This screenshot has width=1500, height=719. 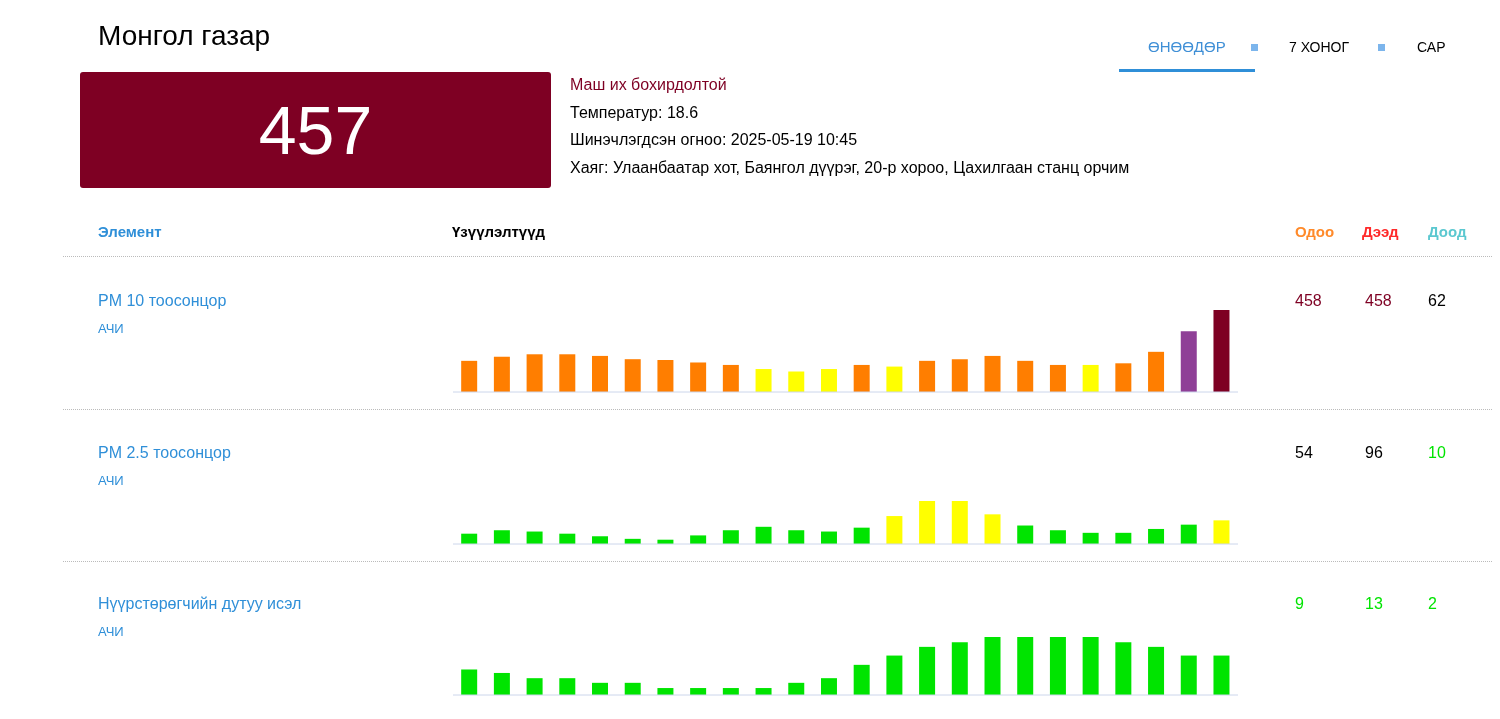 What do you see at coordinates (184, 36) in the screenshot?
I see `text: Монгол газар` at bounding box center [184, 36].